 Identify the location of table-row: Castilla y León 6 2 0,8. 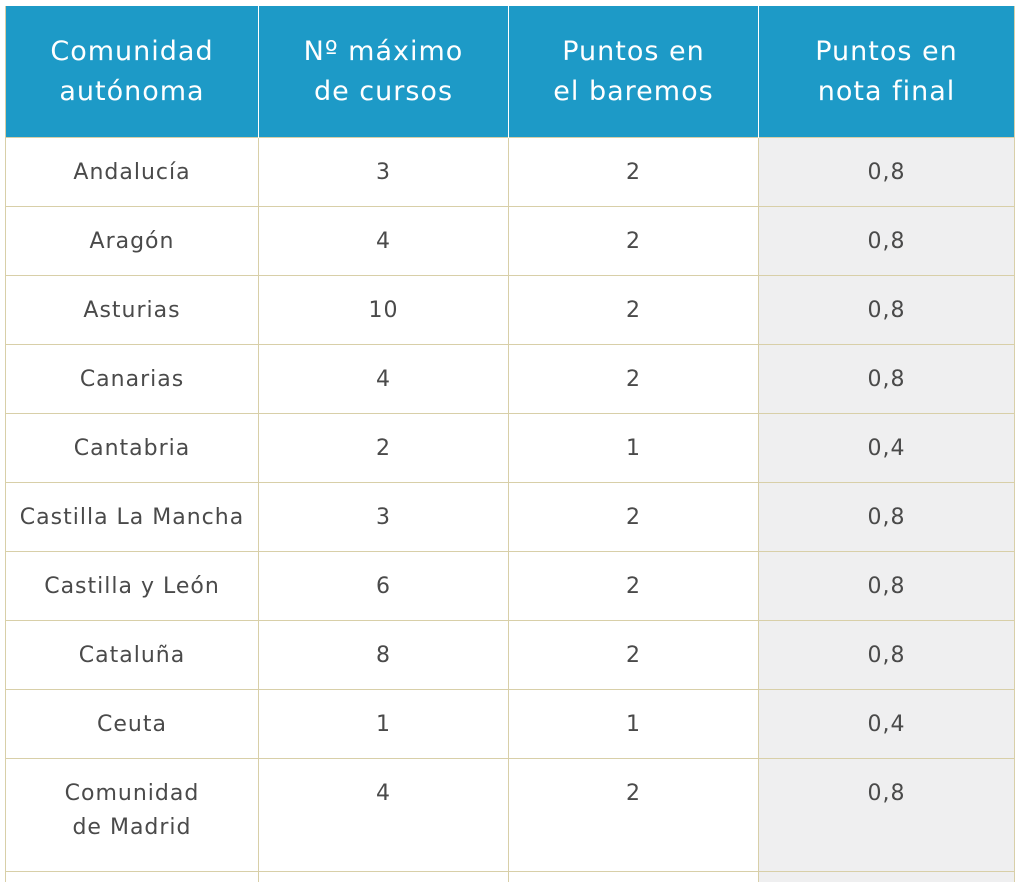
(510, 586).